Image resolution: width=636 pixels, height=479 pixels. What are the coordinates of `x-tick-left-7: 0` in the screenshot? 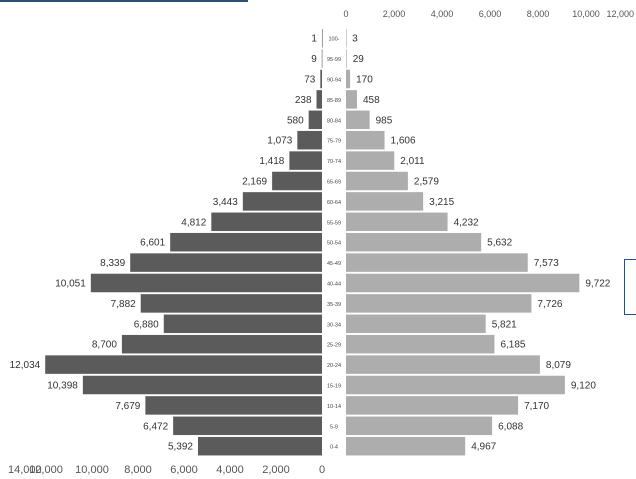 It's located at (322, 470).